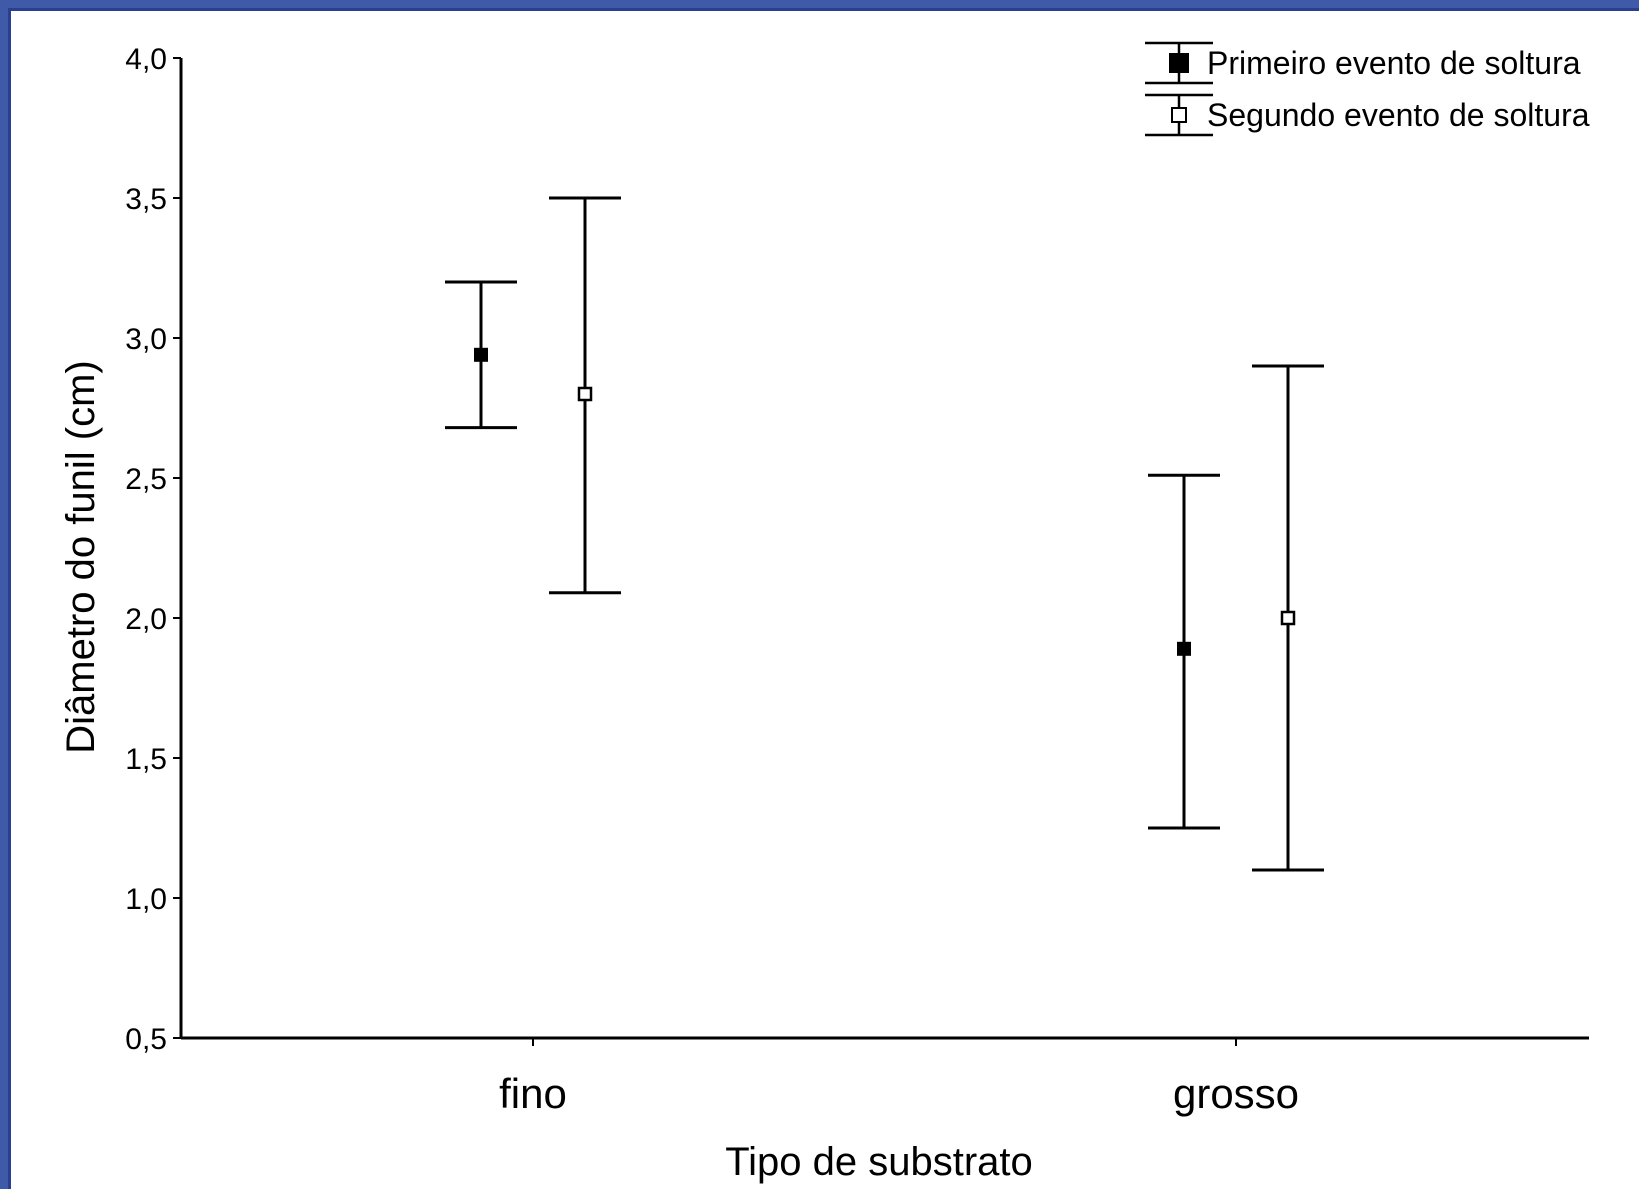  What do you see at coordinates (146, 1039) in the screenshot?
I see `y-tick-label: 0,5` at bounding box center [146, 1039].